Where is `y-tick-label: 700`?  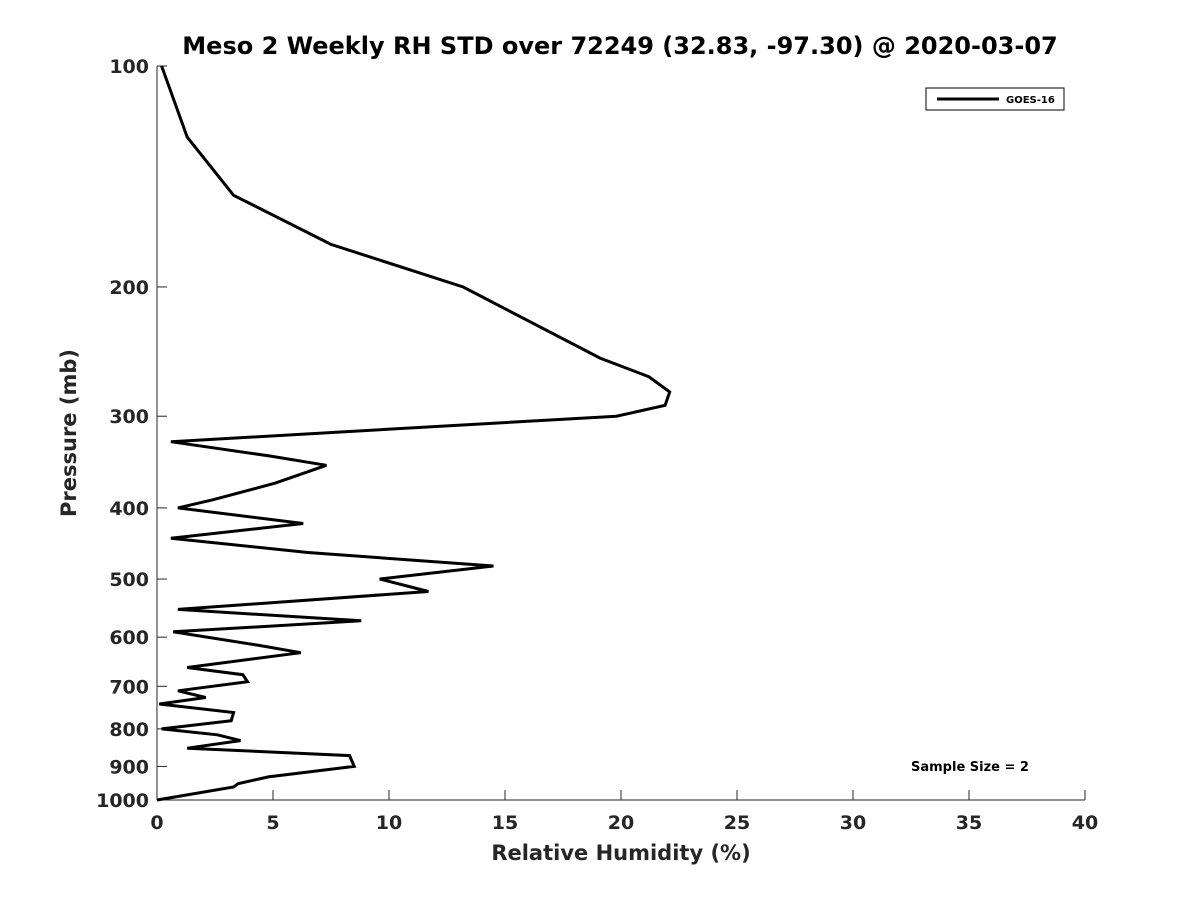 y-tick-label: 700 is located at coordinates (129, 687).